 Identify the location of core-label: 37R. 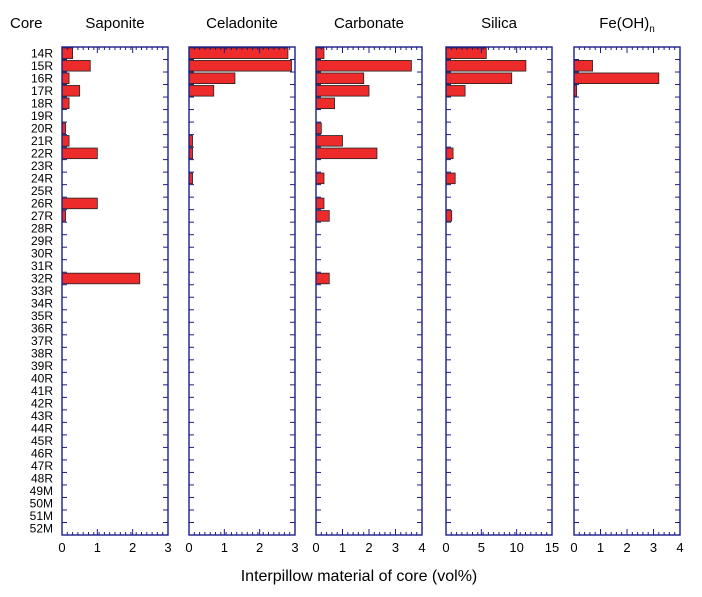
(42, 341).